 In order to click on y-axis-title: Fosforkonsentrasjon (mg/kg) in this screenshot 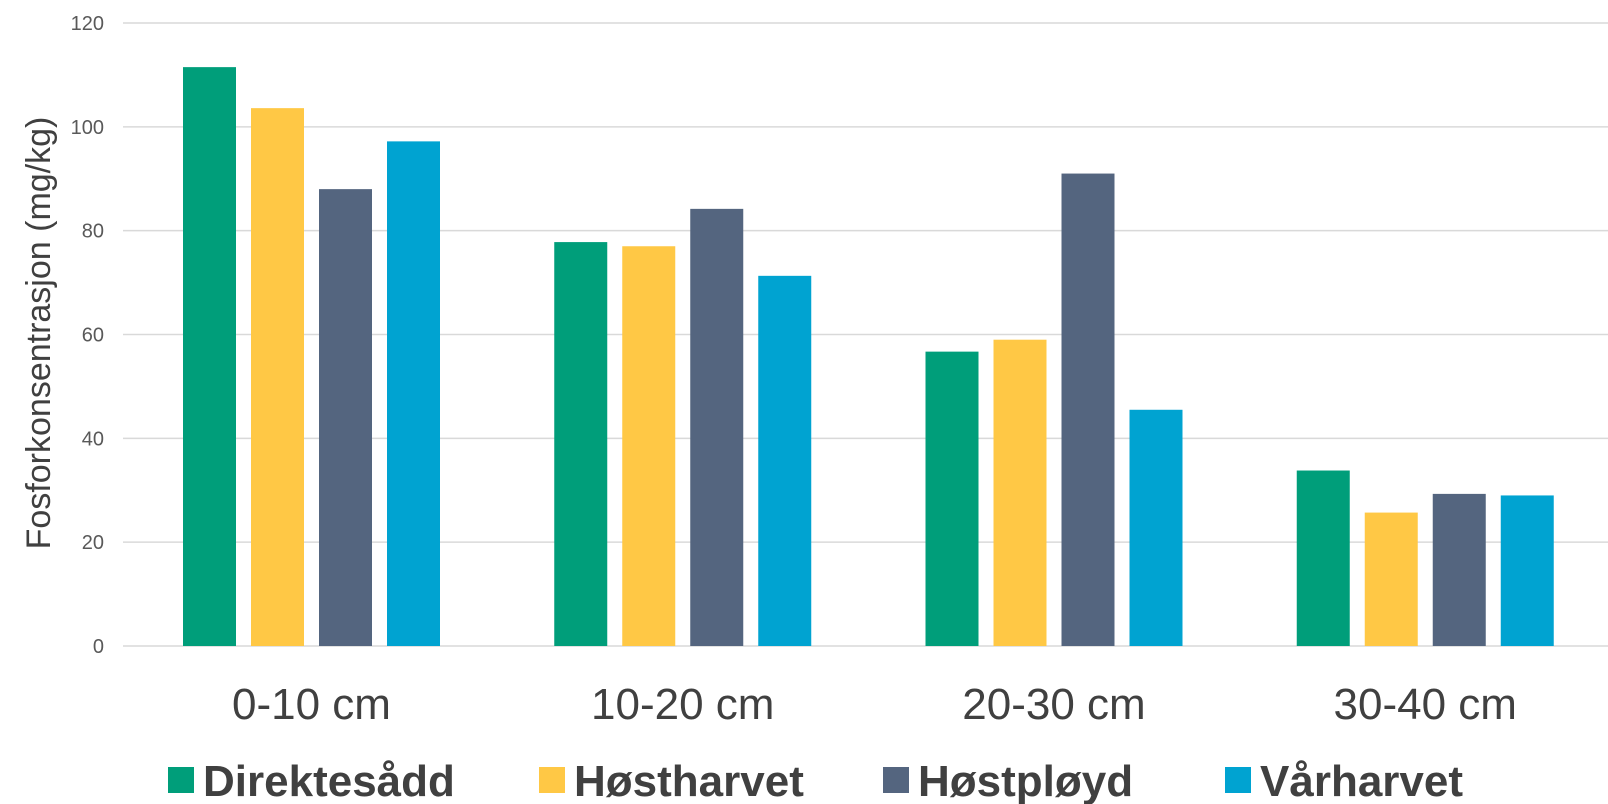, I will do `click(39, 333)`.